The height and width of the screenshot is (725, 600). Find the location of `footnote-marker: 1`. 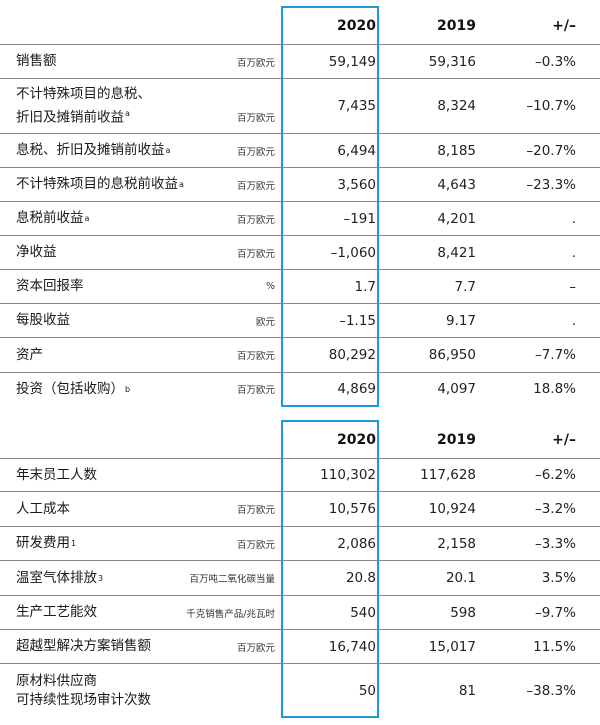

footnote-marker: 1 is located at coordinates (74, 543).